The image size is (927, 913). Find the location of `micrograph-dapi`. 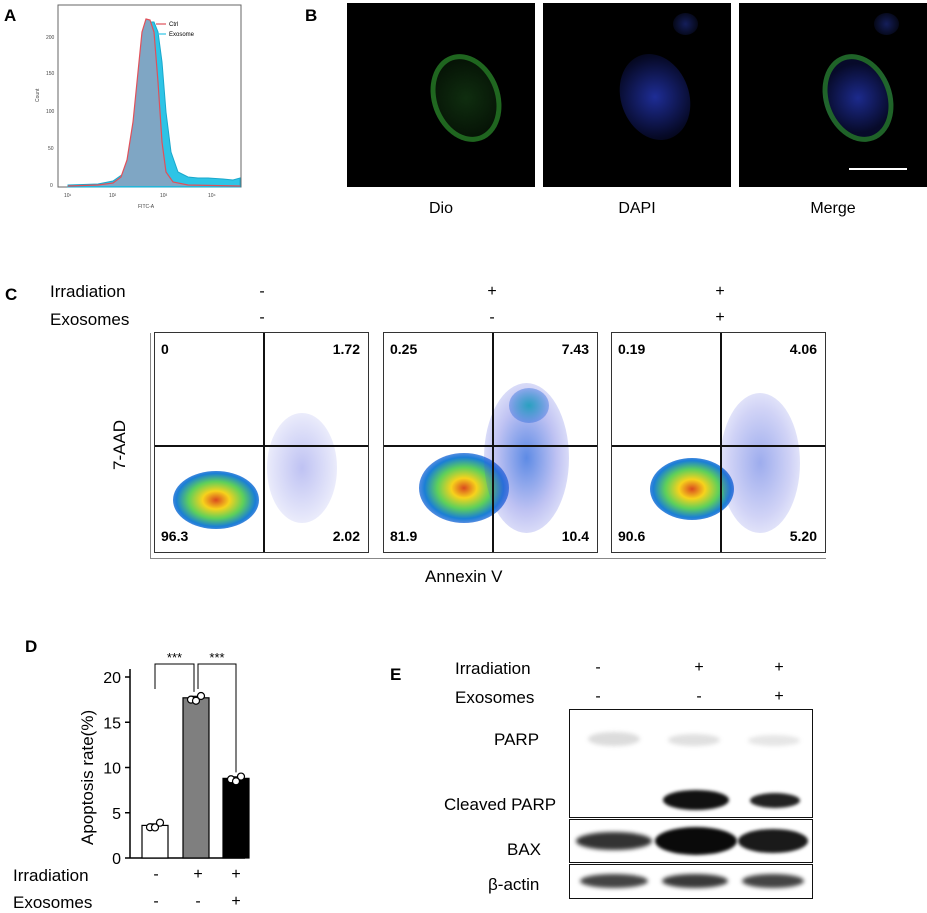

micrograph-dapi is located at coordinates (637, 95).